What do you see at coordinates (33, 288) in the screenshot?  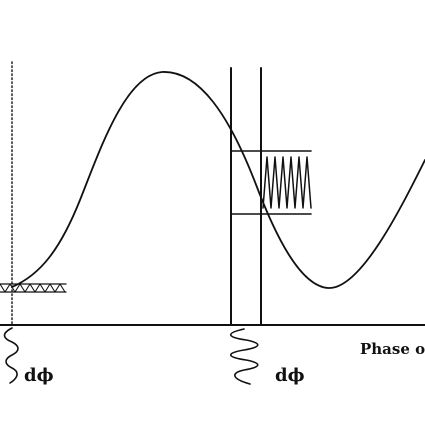 I see `left-noise-band` at bounding box center [33, 288].